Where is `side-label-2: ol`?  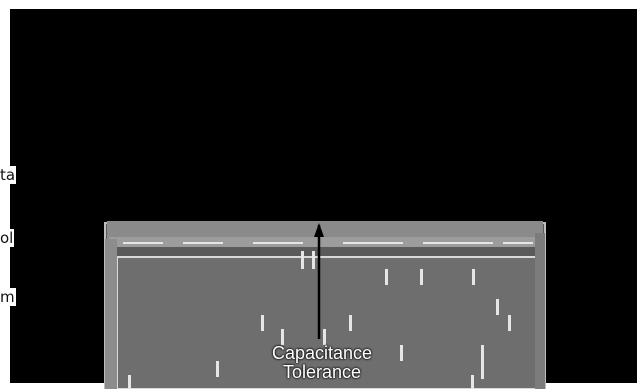
side-label-2: ol is located at coordinates (7, 238).